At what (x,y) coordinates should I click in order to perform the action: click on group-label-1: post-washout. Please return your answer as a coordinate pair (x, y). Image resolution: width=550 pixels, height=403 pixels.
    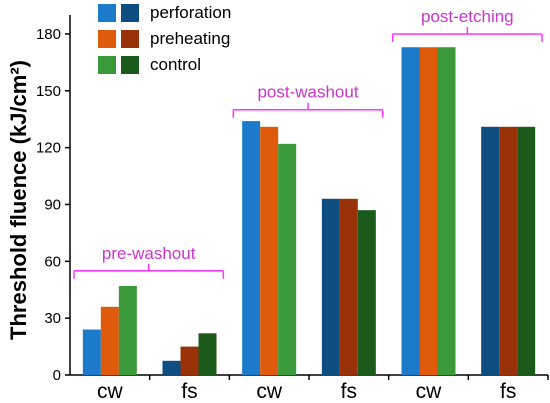
    Looking at the image, I should click on (307, 92).